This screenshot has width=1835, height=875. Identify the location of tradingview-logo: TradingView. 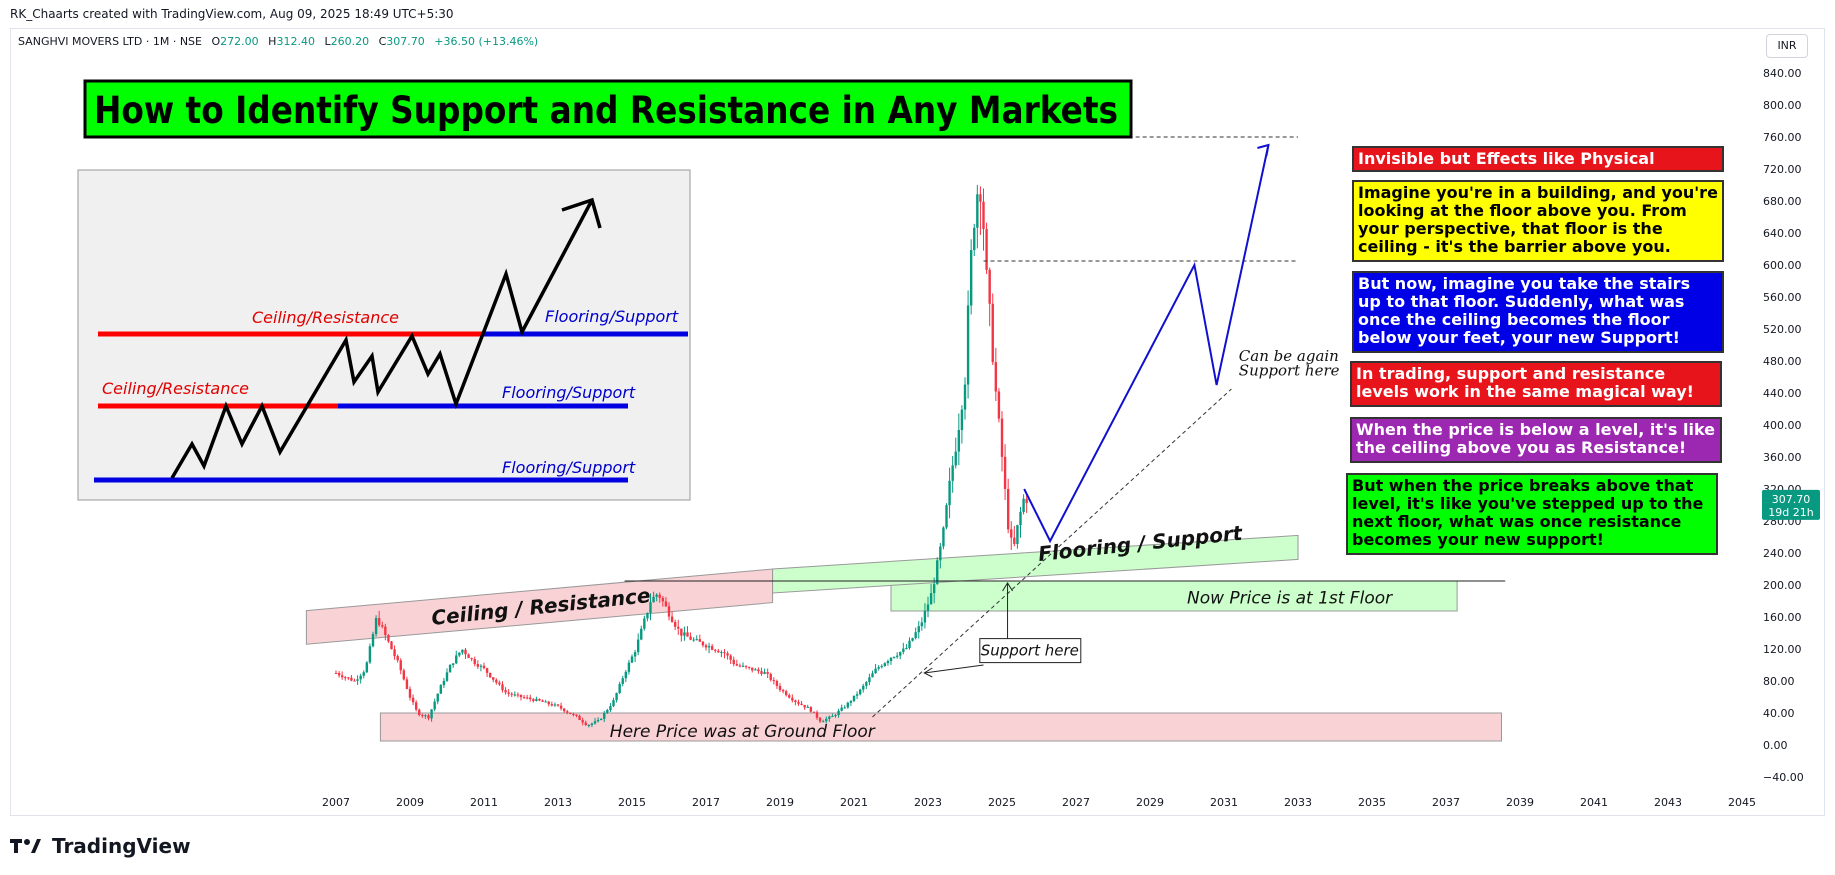
(100, 846).